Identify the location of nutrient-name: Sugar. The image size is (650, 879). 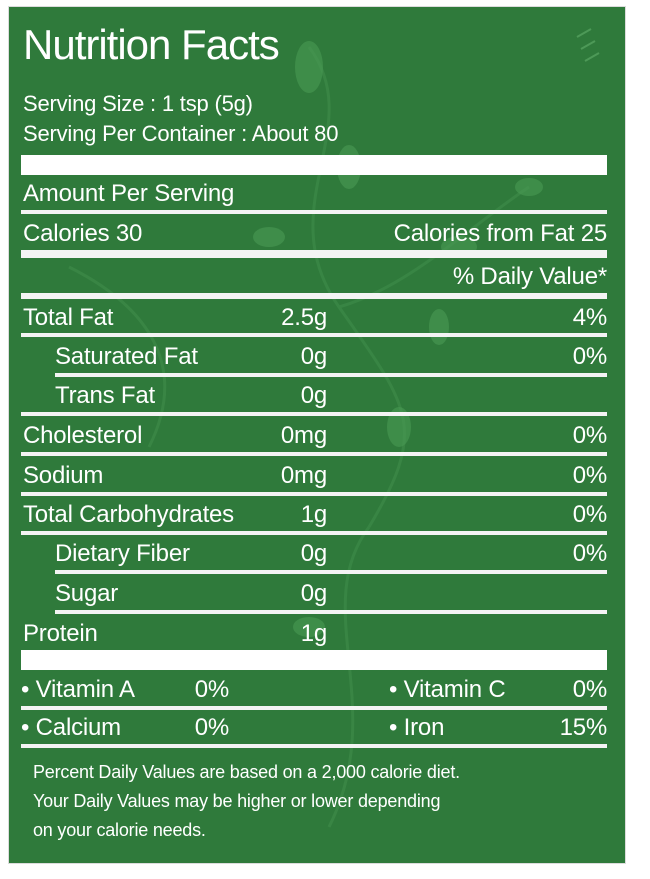
(87, 593).